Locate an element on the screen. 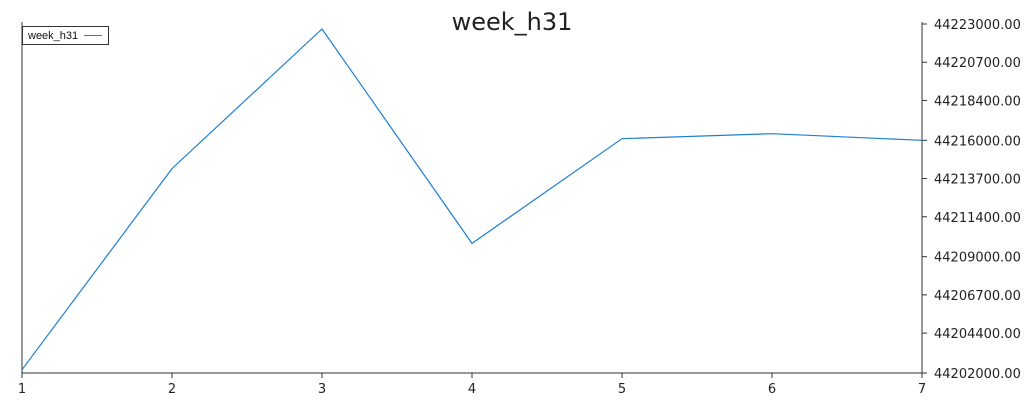 The width and height of the screenshot is (1024, 400). y-tick-label: 44223000.00 is located at coordinates (977, 25).